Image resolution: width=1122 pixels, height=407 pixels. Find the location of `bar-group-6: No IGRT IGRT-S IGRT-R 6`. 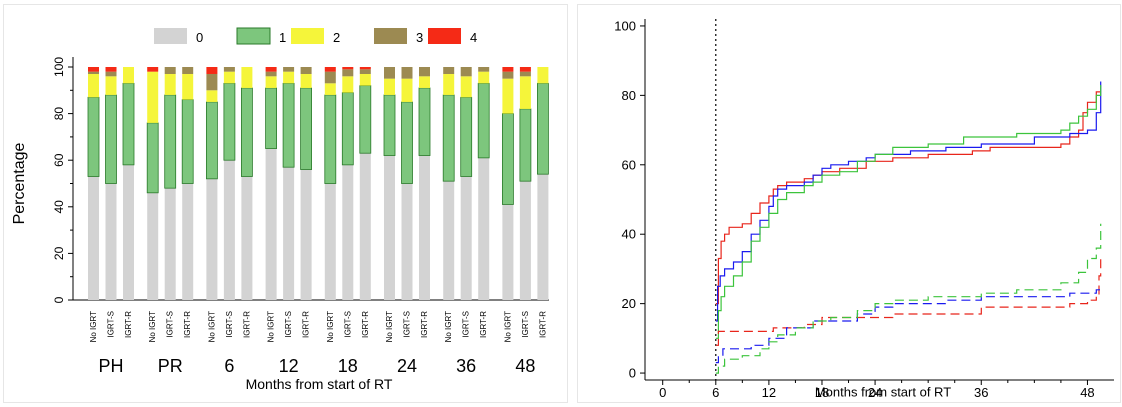

bar-group-6: No IGRT IGRT-S IGRT-R 6 is located at coordinates (229, 221).